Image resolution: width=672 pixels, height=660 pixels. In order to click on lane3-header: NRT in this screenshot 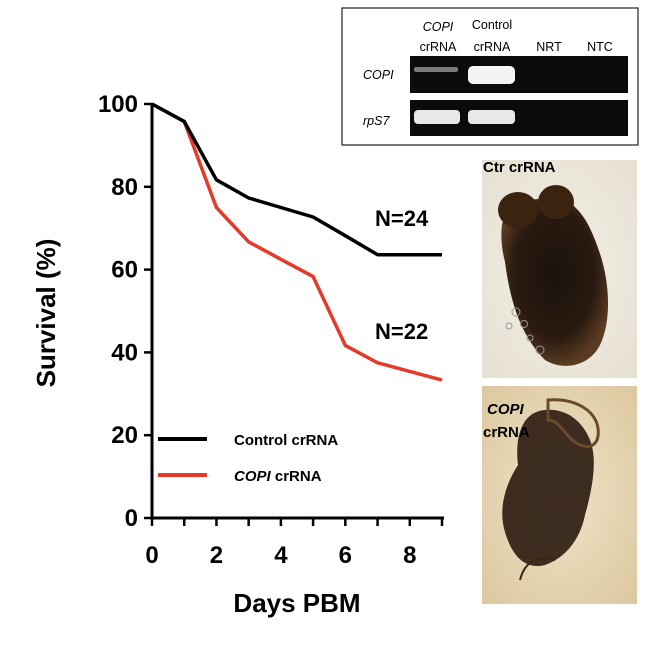, I will do `click(549, 47)`.